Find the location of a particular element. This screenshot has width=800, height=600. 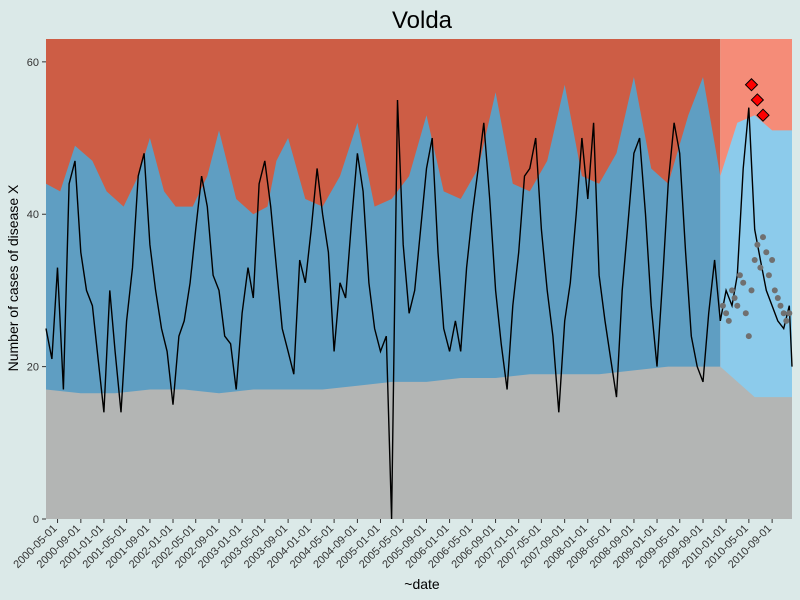

y-tick-label: 40 is located at coordinates (33, 215).